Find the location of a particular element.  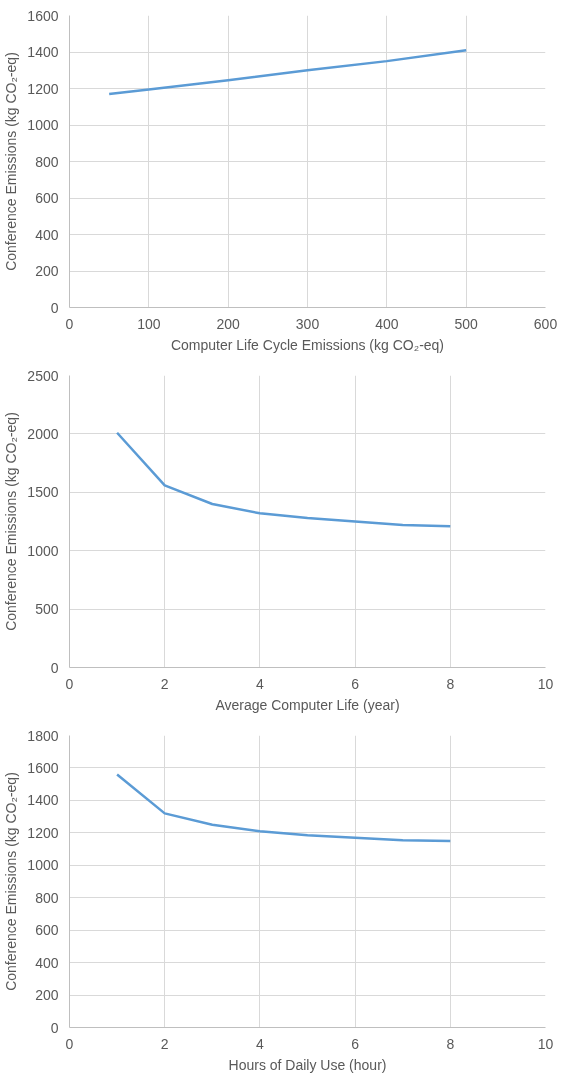

x-tick-label: 200 is located at coordinates (228, 323).